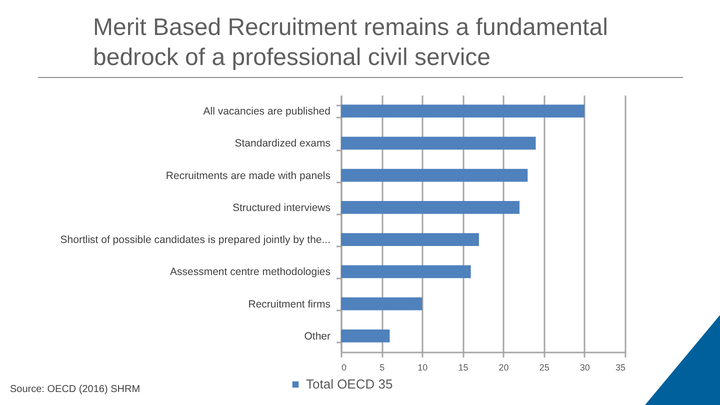 The height and width of the screenshot is (405, 720). What do you see at coordinates (585, 367) in the screenshot?
I see `x-tick-label: 30` at bounding box center [585, 367].